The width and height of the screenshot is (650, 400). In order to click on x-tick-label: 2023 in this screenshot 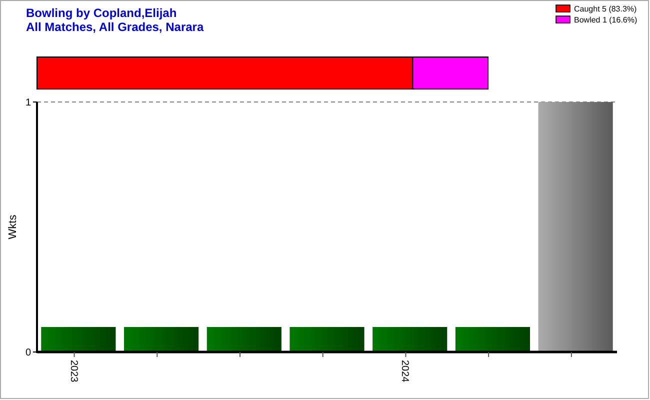, I will do `click(73, 371)`.